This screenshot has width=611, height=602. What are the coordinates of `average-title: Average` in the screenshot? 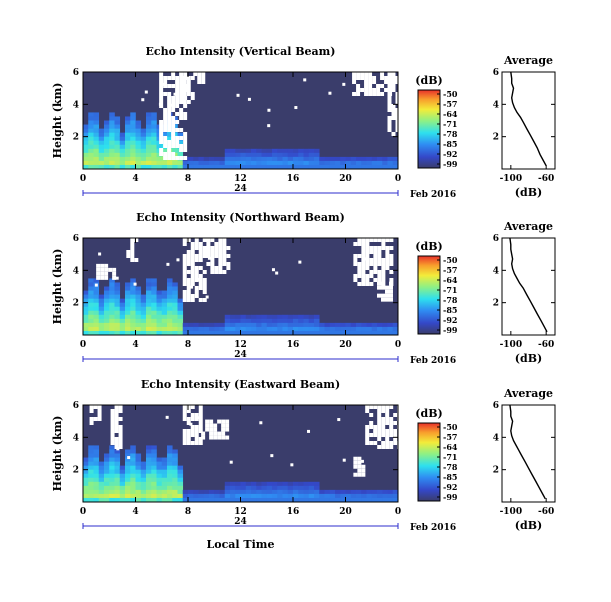 It's located at (528, 60).